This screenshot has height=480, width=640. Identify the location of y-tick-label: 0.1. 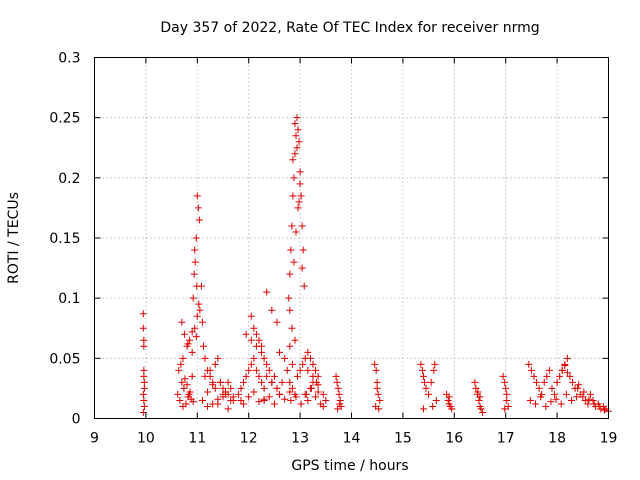
(69, 299).